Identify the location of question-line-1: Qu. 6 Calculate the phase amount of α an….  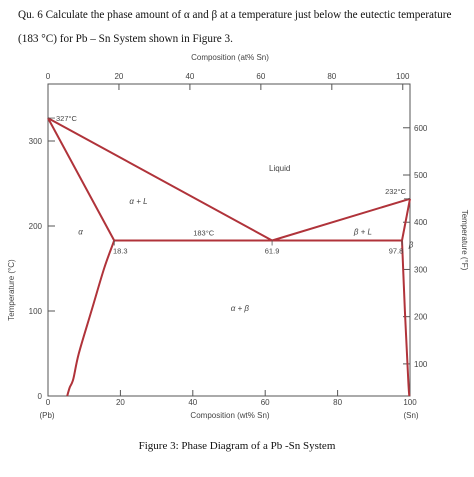
(235, 15).